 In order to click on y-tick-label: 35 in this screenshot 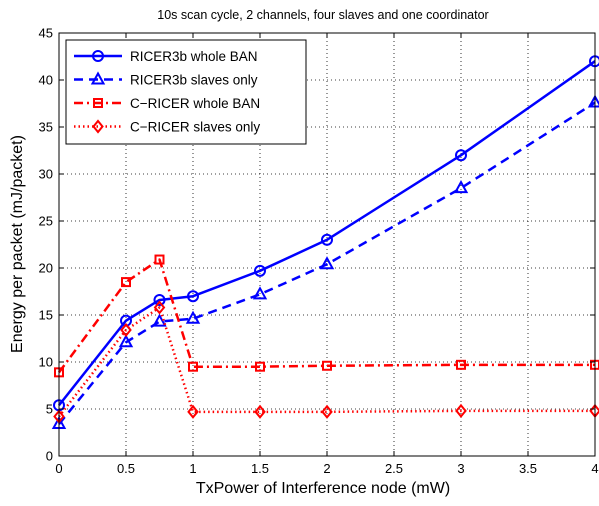, I will do `click(46, 127)`.